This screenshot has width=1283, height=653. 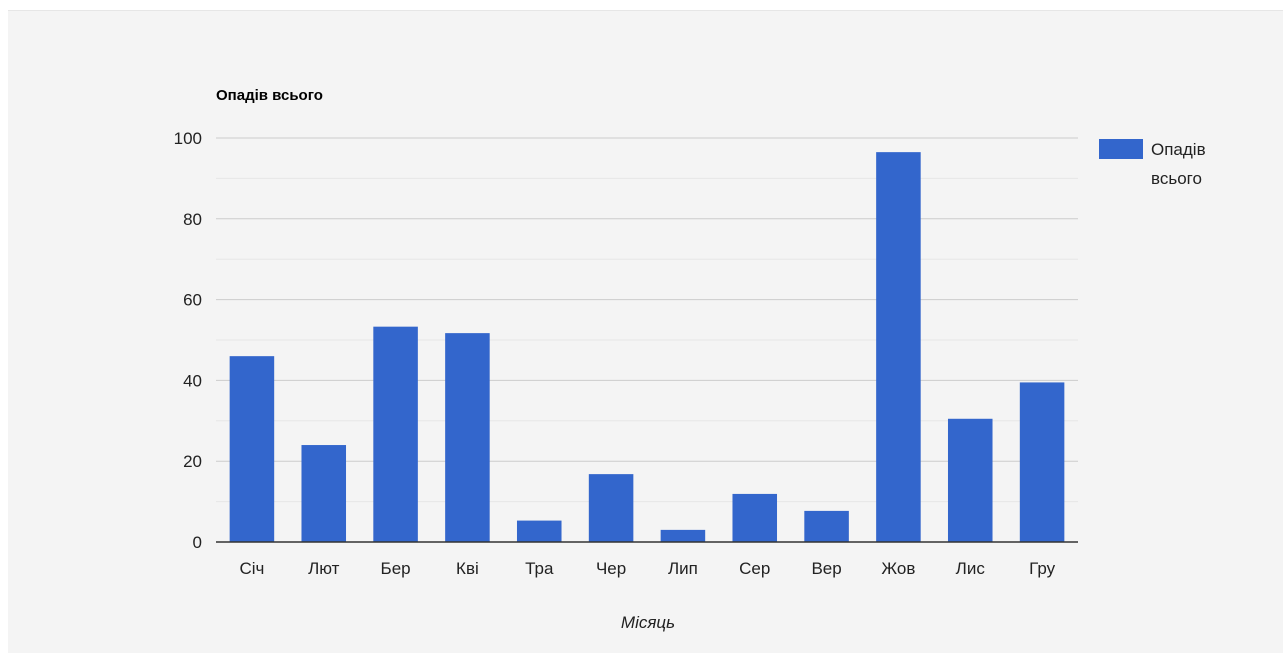 What do you see at coordinates (826, 568) in the screenshot?
I see `x-tick-label: Вер` at bounding box center [826, 568].